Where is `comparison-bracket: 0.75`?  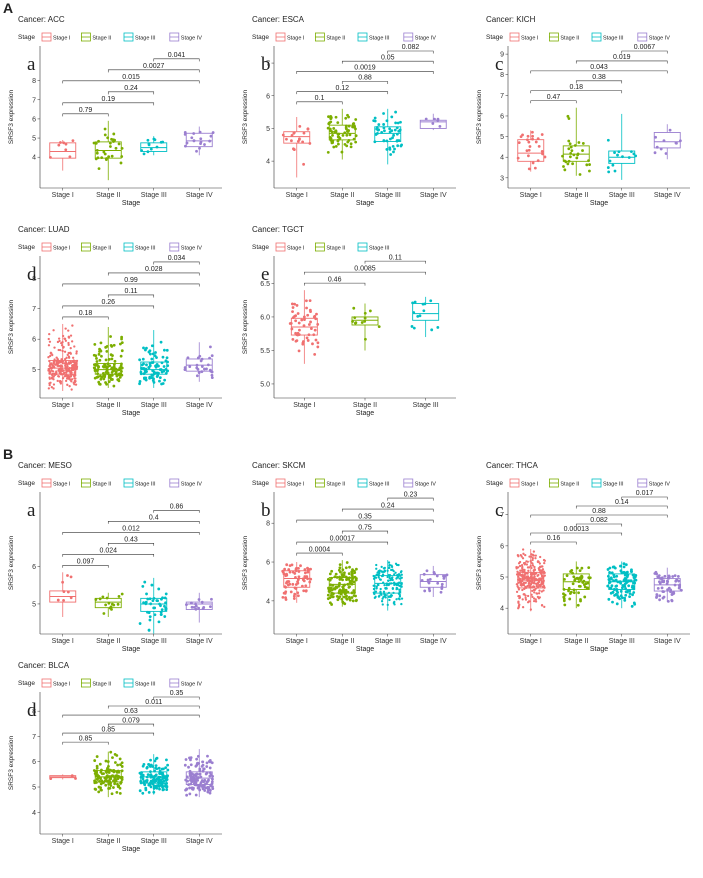 comparison-bracket: 0.75 is located at coordinates (365, 529).